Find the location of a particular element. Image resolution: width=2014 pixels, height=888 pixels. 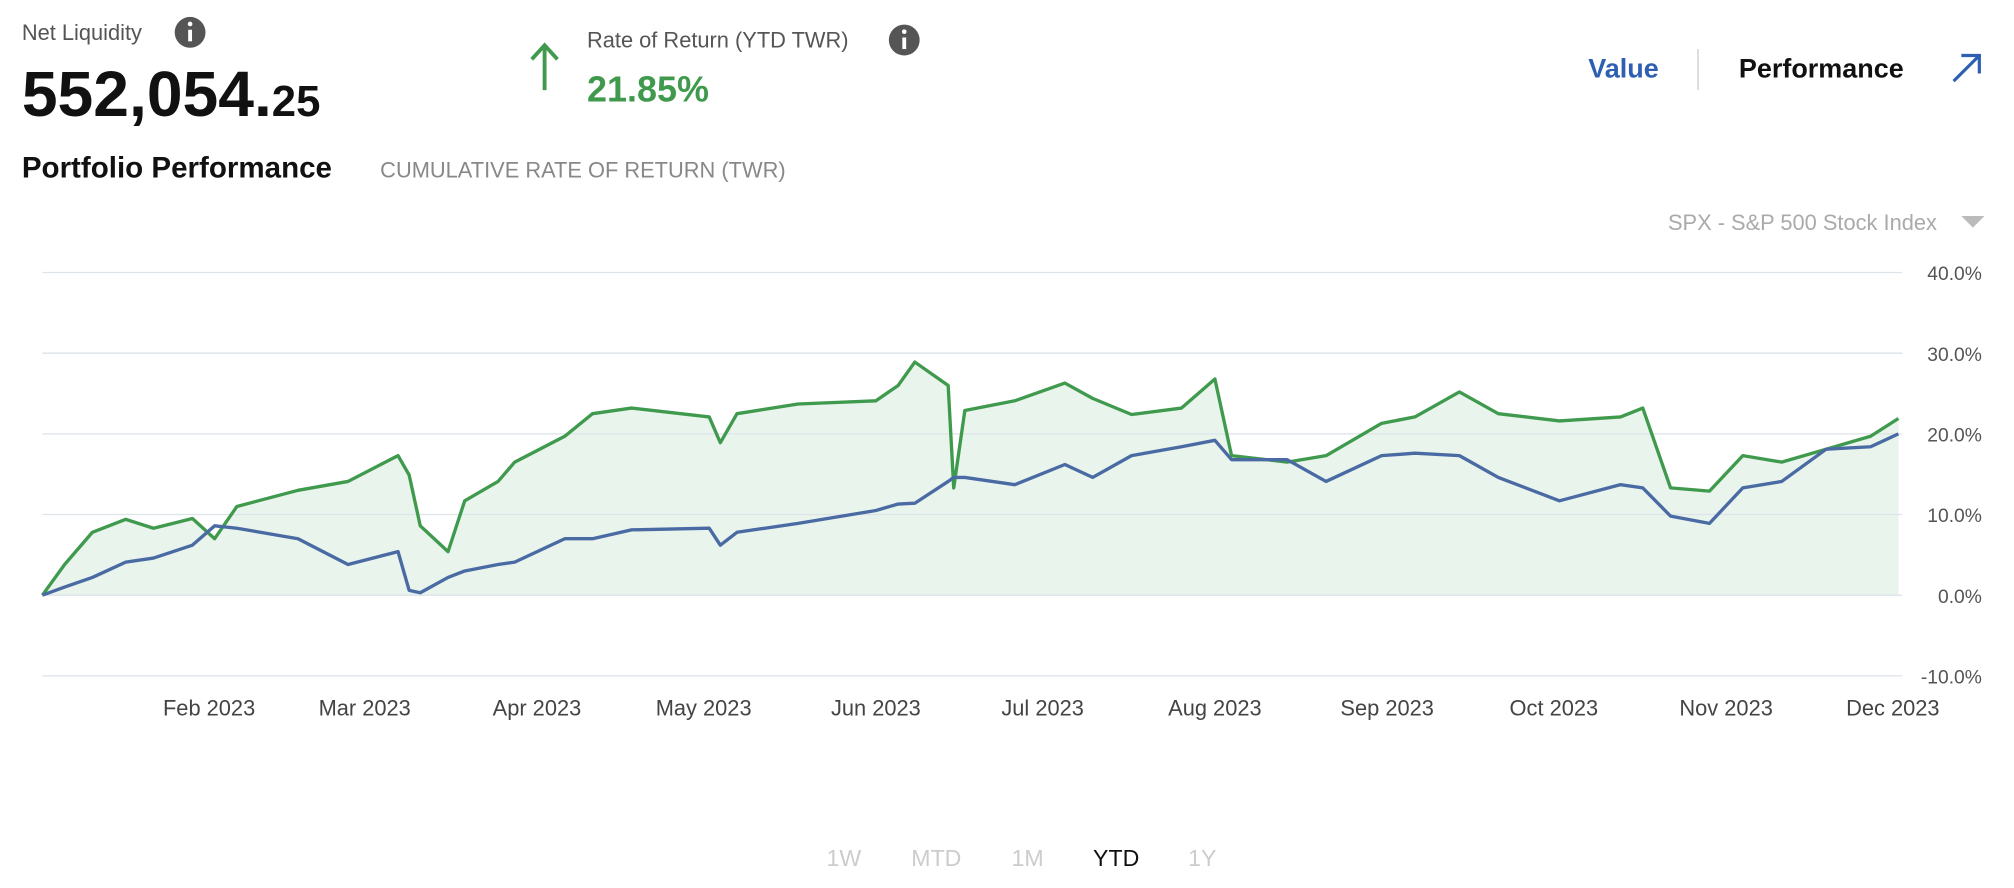

net-liquidity-cents: 25 is located at coordinates (296, 101).